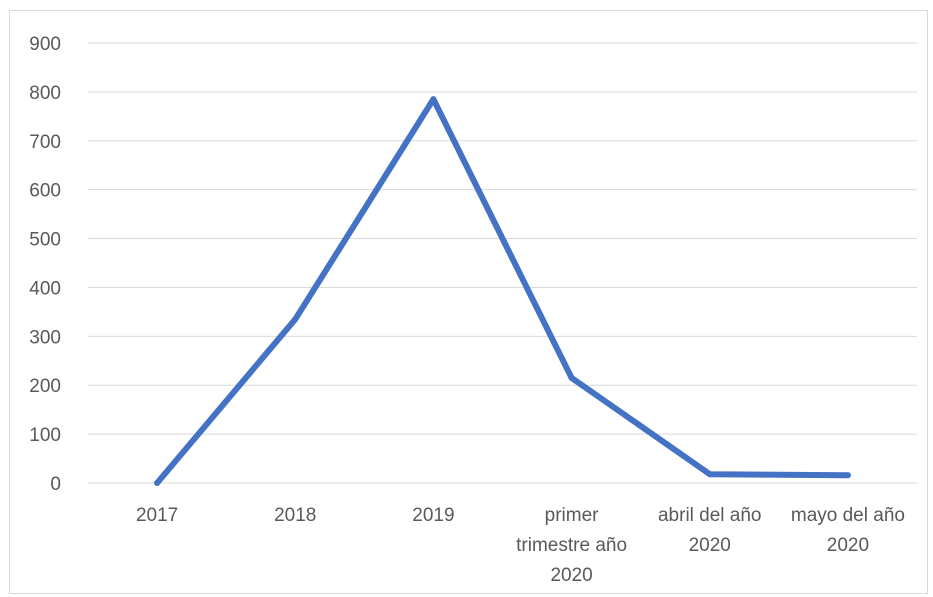  Describe the element at coordinates (848, 515) in the screenshot. I see `x-tick-label-line: mayo del año` at that location.